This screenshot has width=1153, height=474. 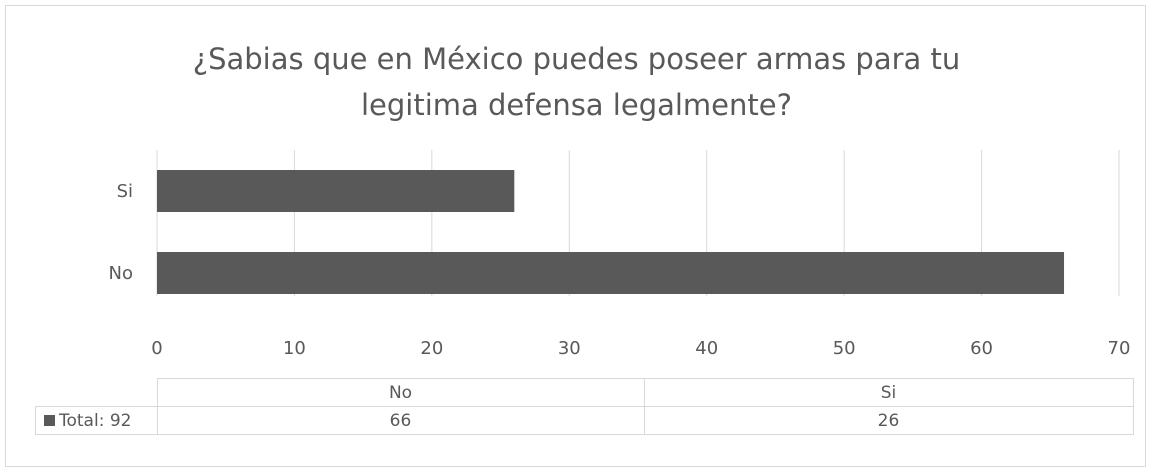 I want to click on y-category-label: No, so click(x=121, y=273).